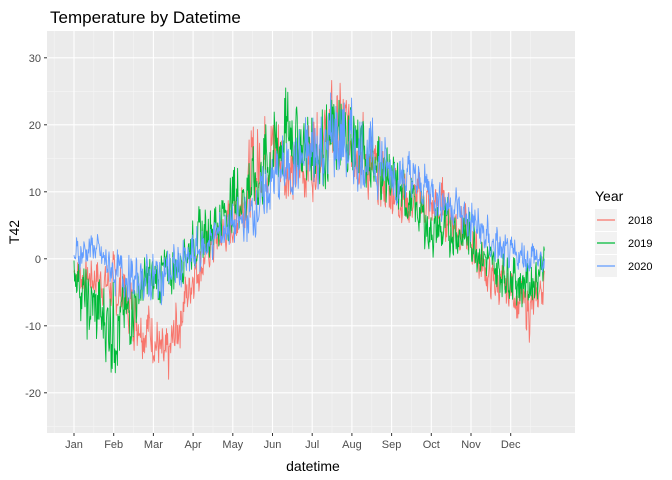 This screenshot has height=480, width=672. Describe the element at coordinates (74, 445) in the screenshot. I see `x-tick-label: Jan` at that location.